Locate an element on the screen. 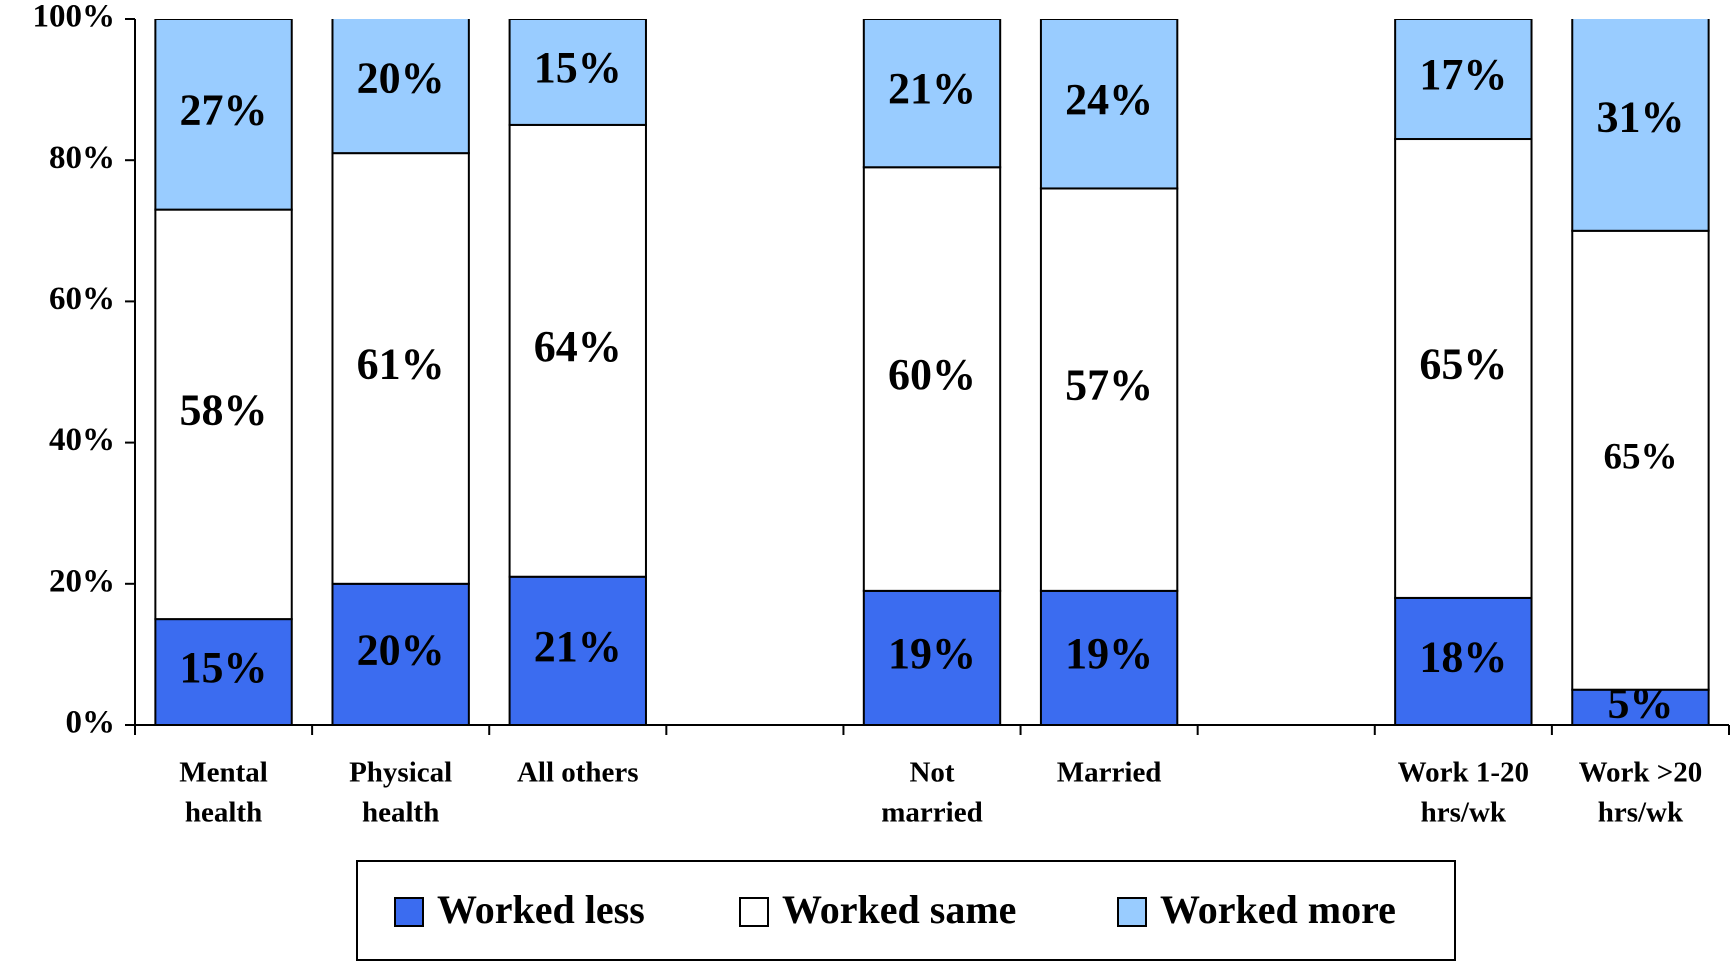  x-tick-label: Work 1-20 is located at coordinates (1463, 773).